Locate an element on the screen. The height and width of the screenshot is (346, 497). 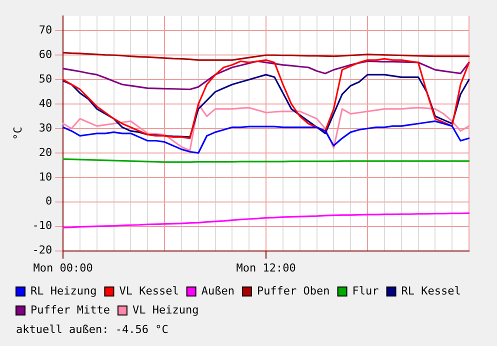
text: aktuell außen: -4.56 °C is located at coordinates (92, 329).